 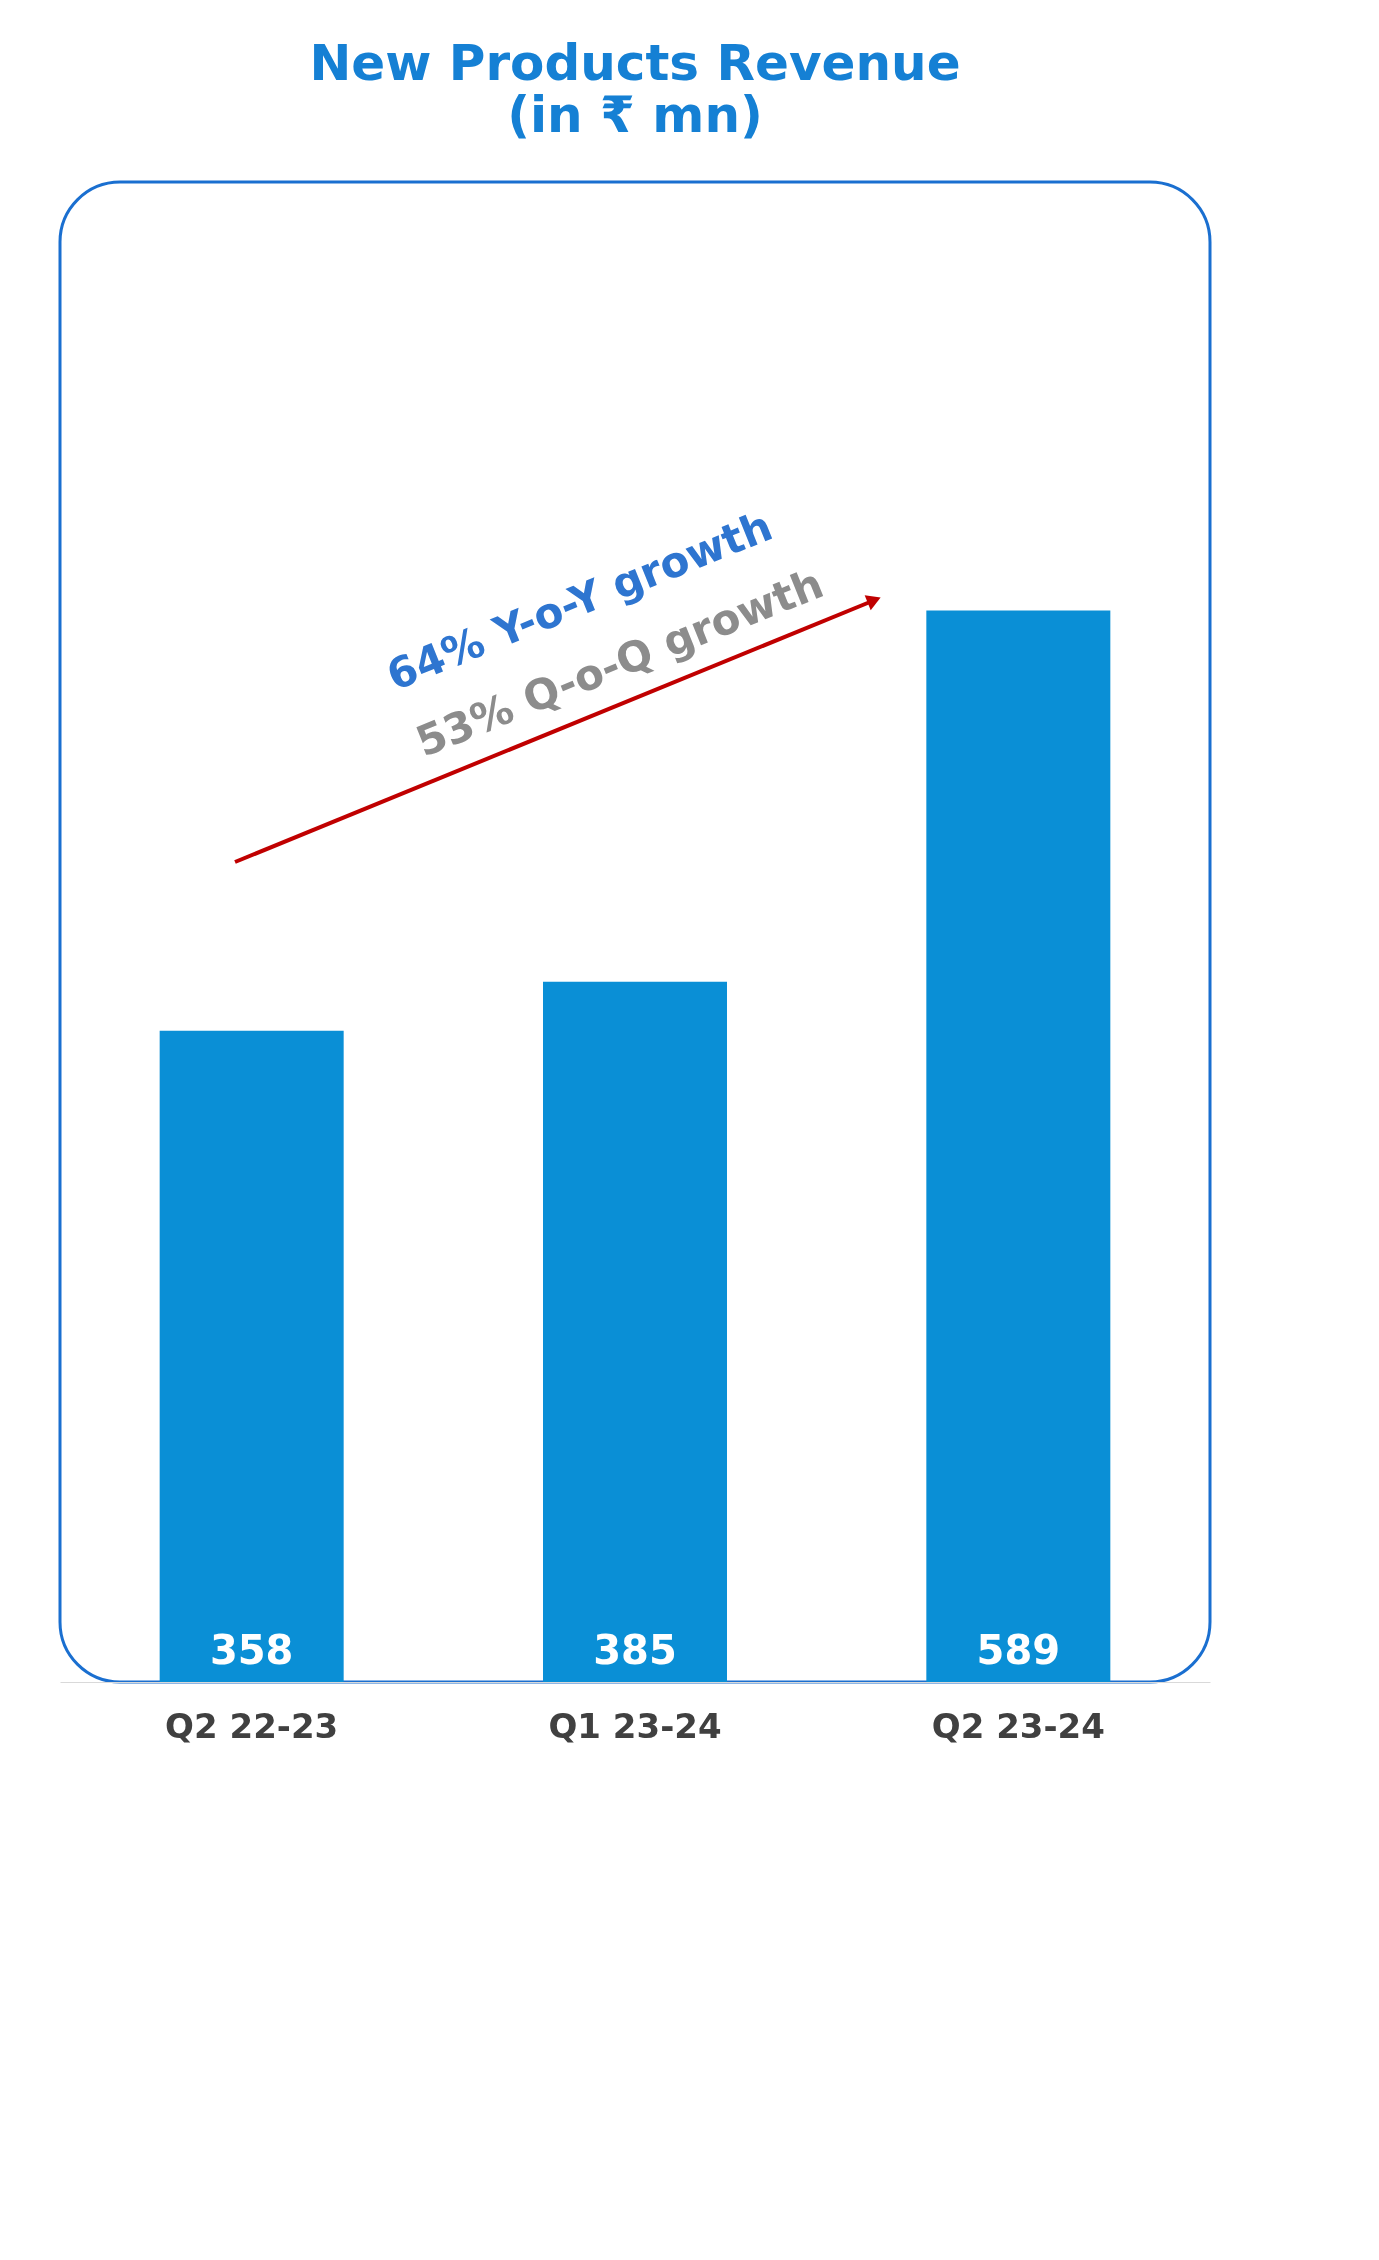 What do you see at coordinates (252, 1725) in the screenshot?
I see `x-tick-label: Q2 22-23` at bounding box center [252, 1725].